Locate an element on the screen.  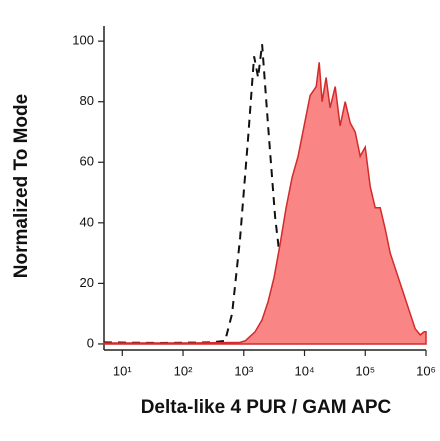
x-tick-label: 10³ is located at coordinates (243, 370).